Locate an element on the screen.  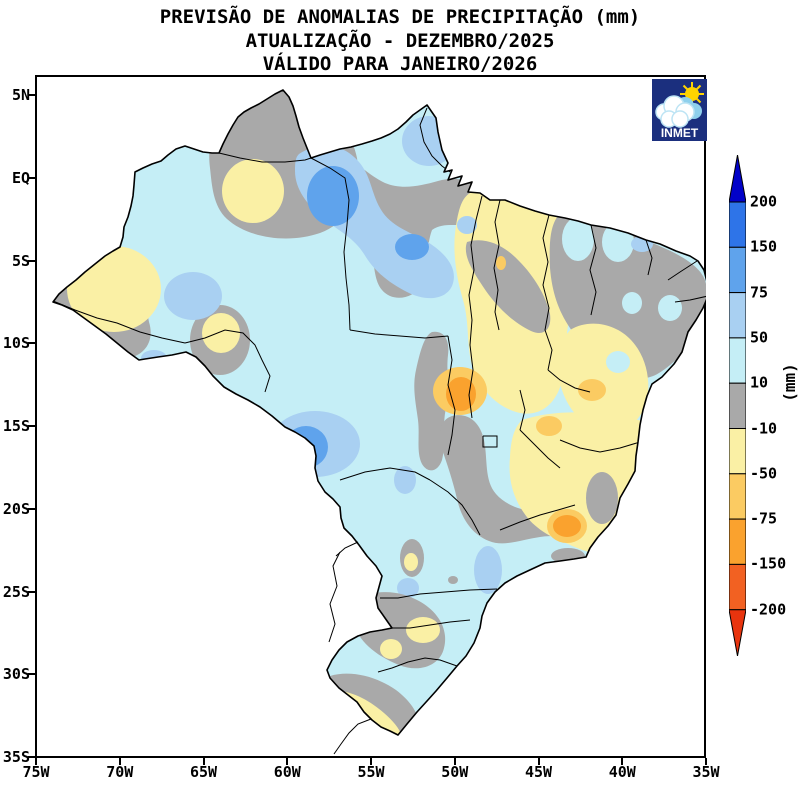
page-subtitle-update: ATUALIZAÇÃO - DEZEMBRO/2025 is located at coordinates (400, 41).